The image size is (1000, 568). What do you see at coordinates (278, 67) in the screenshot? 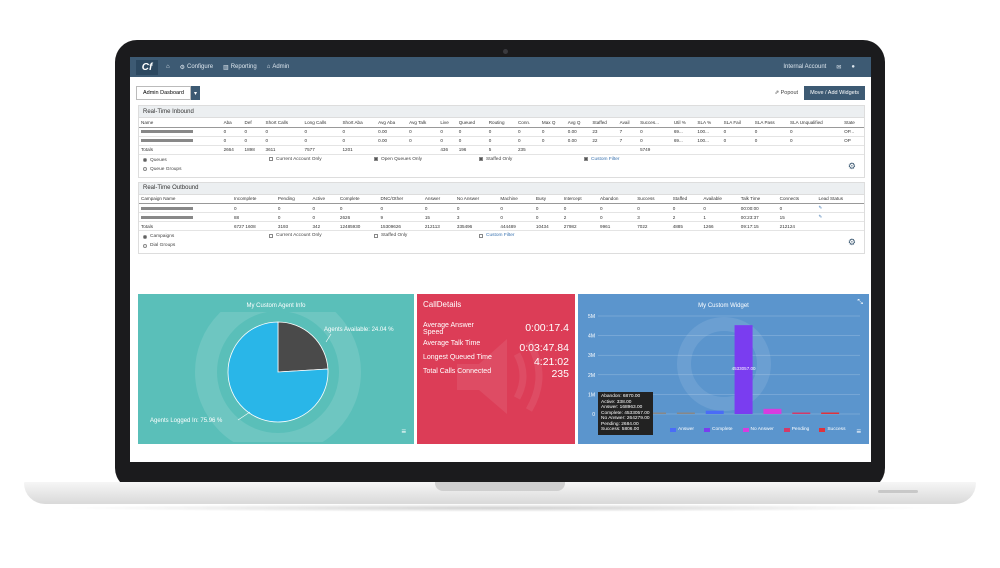
I see `nav-admin: ⌂ Admin` at bounding box center [278, 67].